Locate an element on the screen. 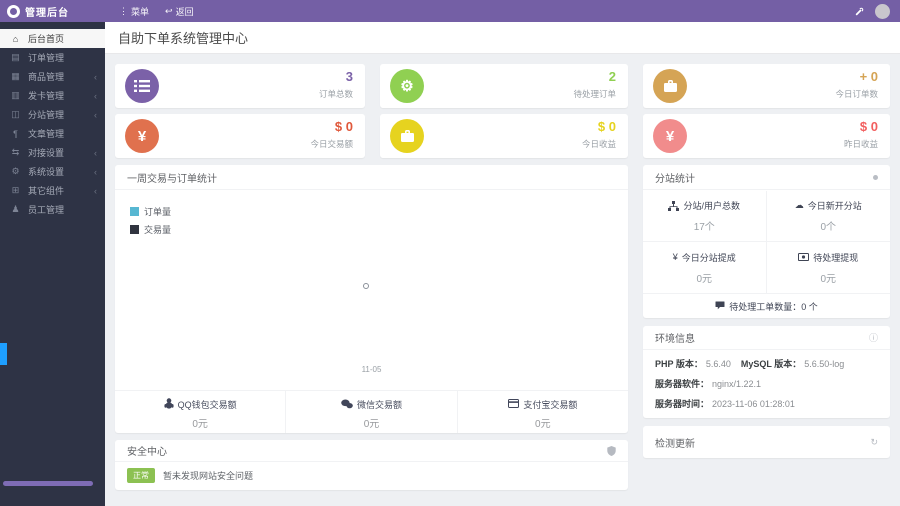  sidebar-item-orders: ▤ 订单管理 is located at coordinates (52, 57).